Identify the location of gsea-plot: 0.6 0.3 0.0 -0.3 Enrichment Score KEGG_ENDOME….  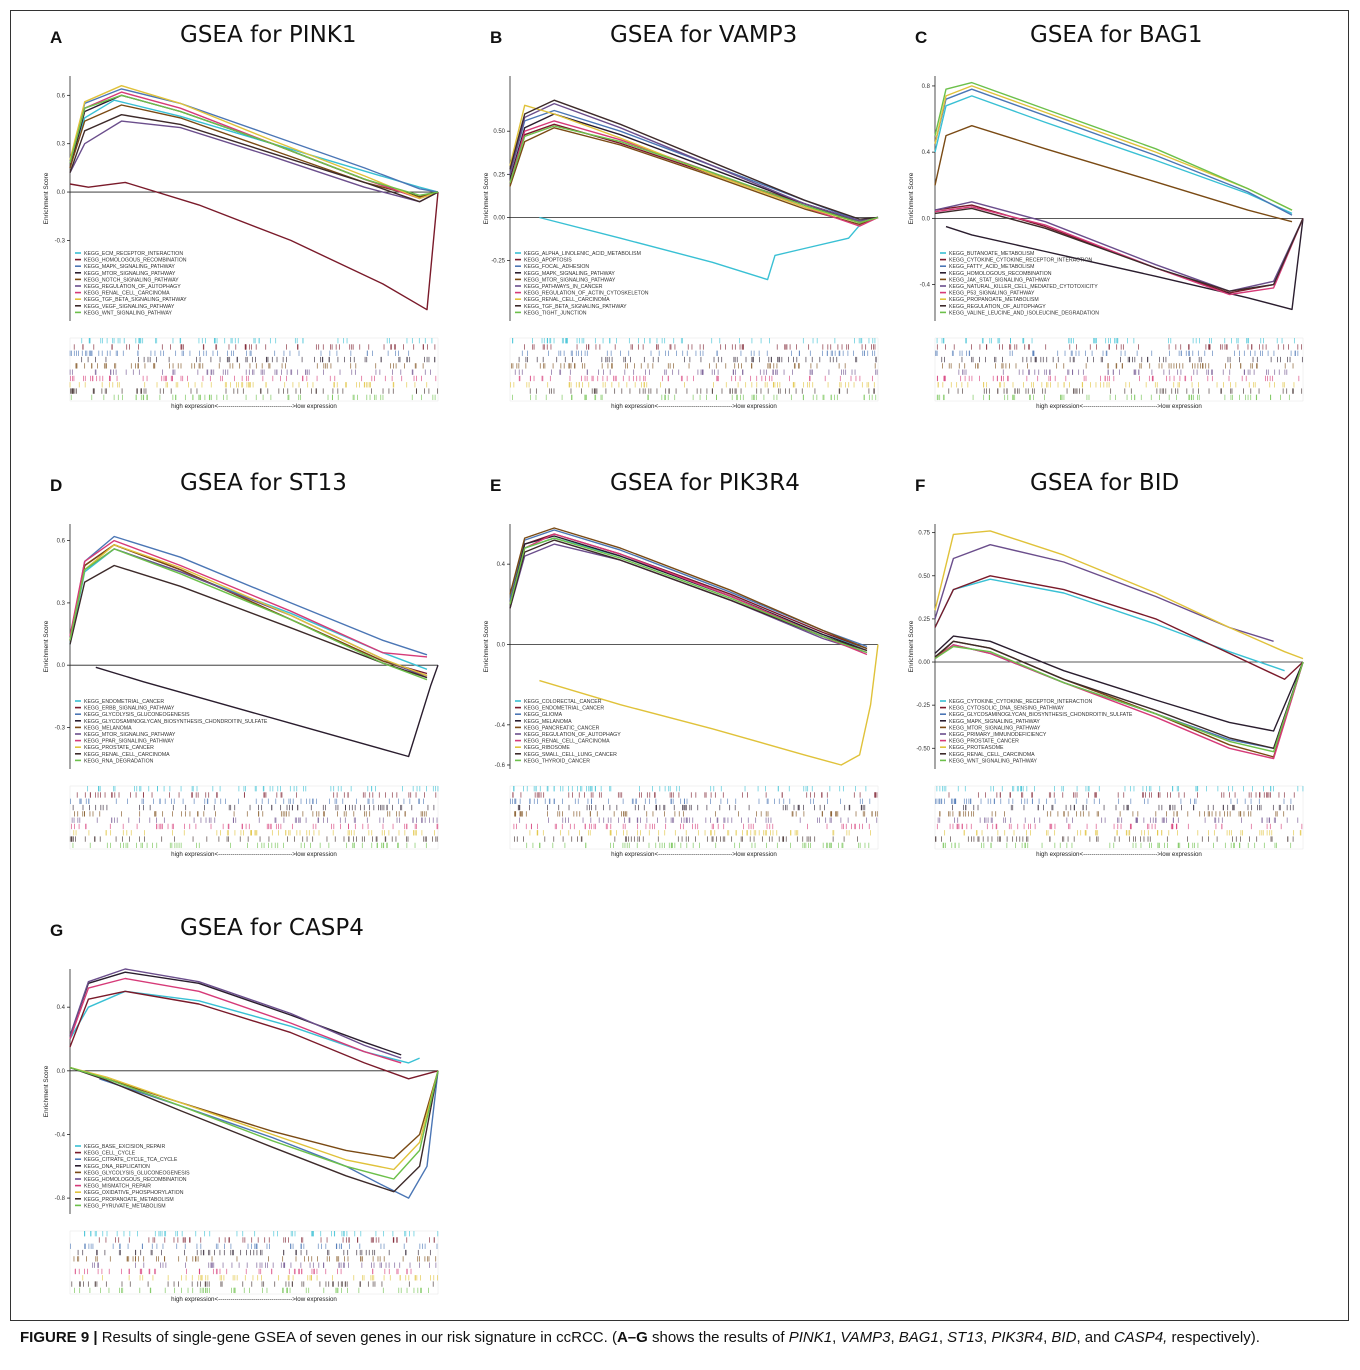
(241, 691).